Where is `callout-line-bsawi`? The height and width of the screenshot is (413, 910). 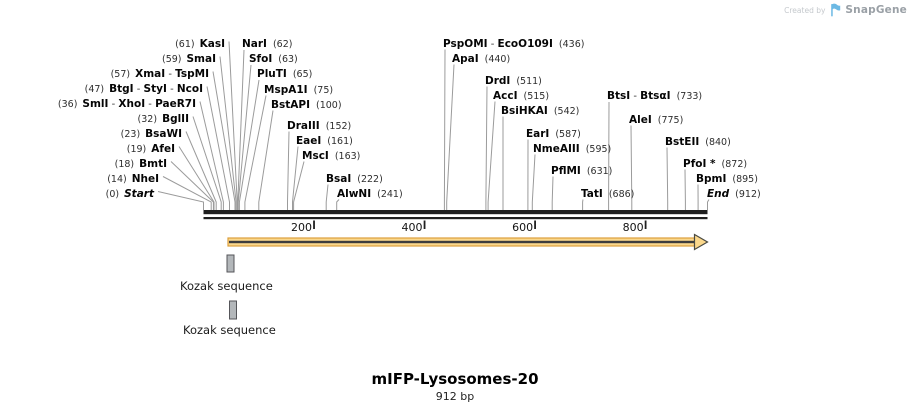 callout-line-bsawi is located at coordinates (201, 170).